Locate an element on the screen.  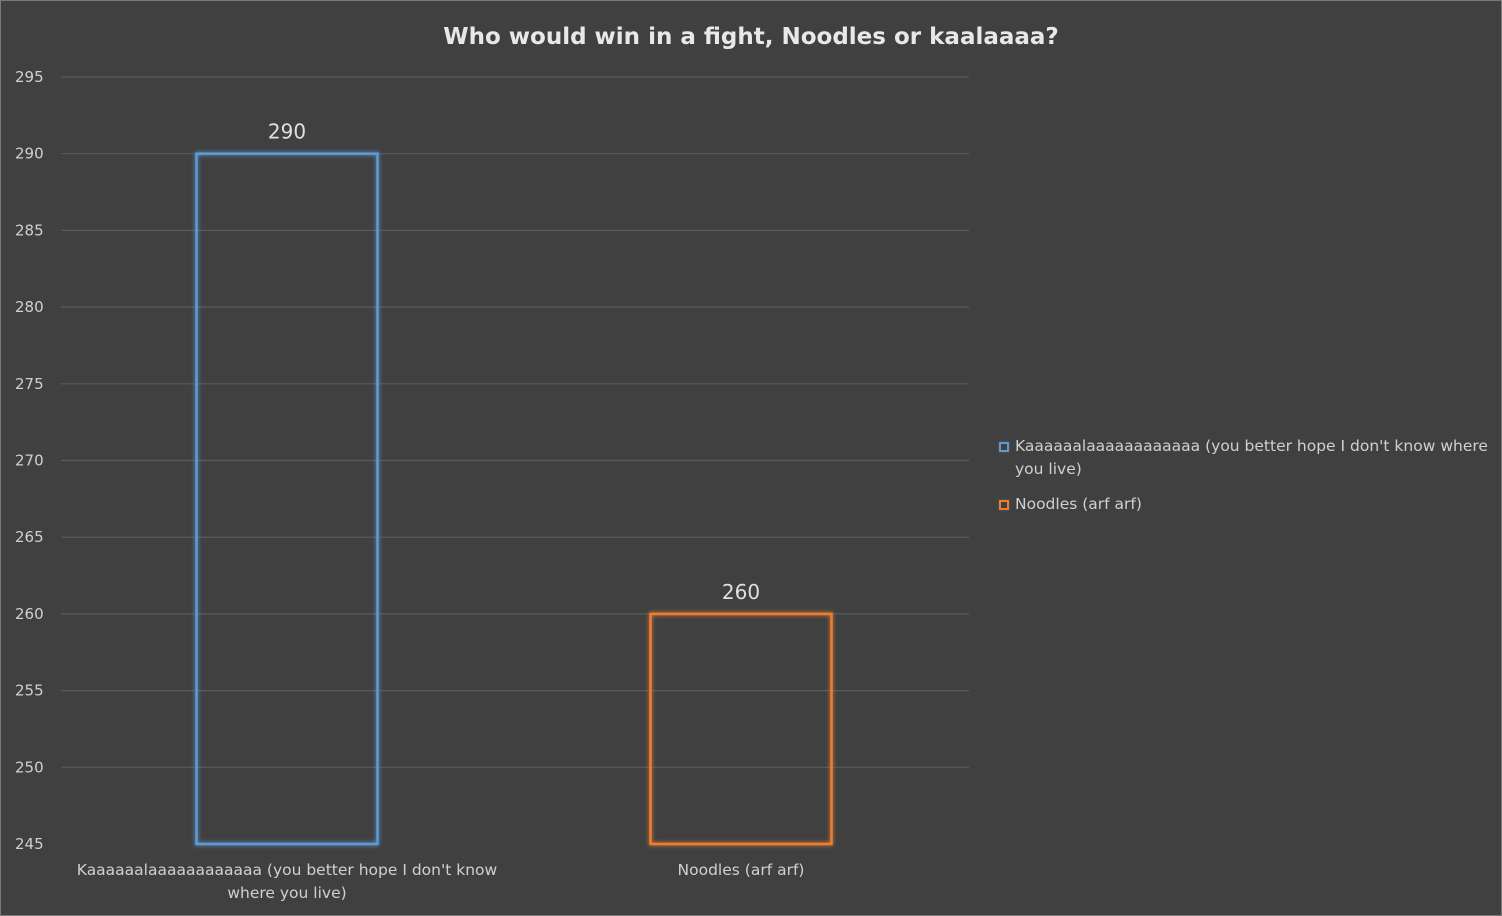
bar-kaalaaaa is located at coordinates (287, 499).